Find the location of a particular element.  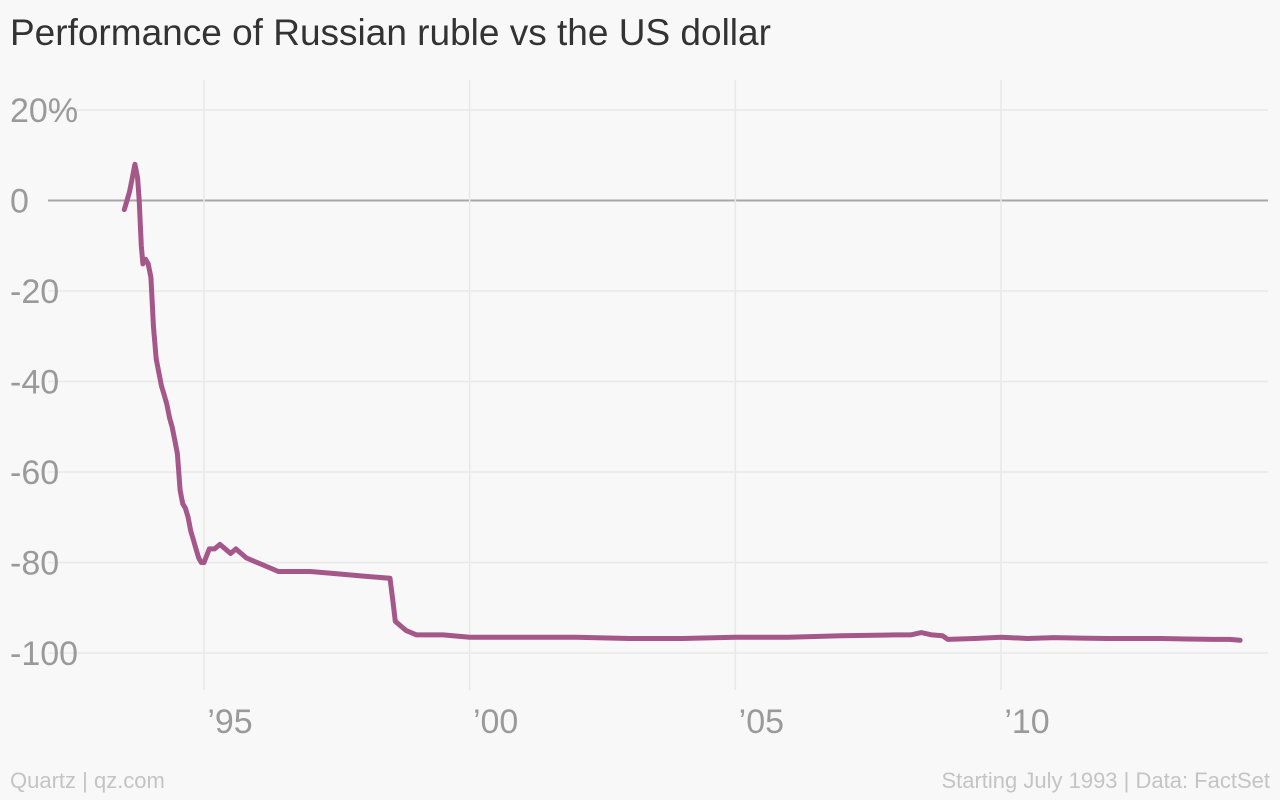

footer-credit: Quartz | qz.com is located at coordinates (87, 780).